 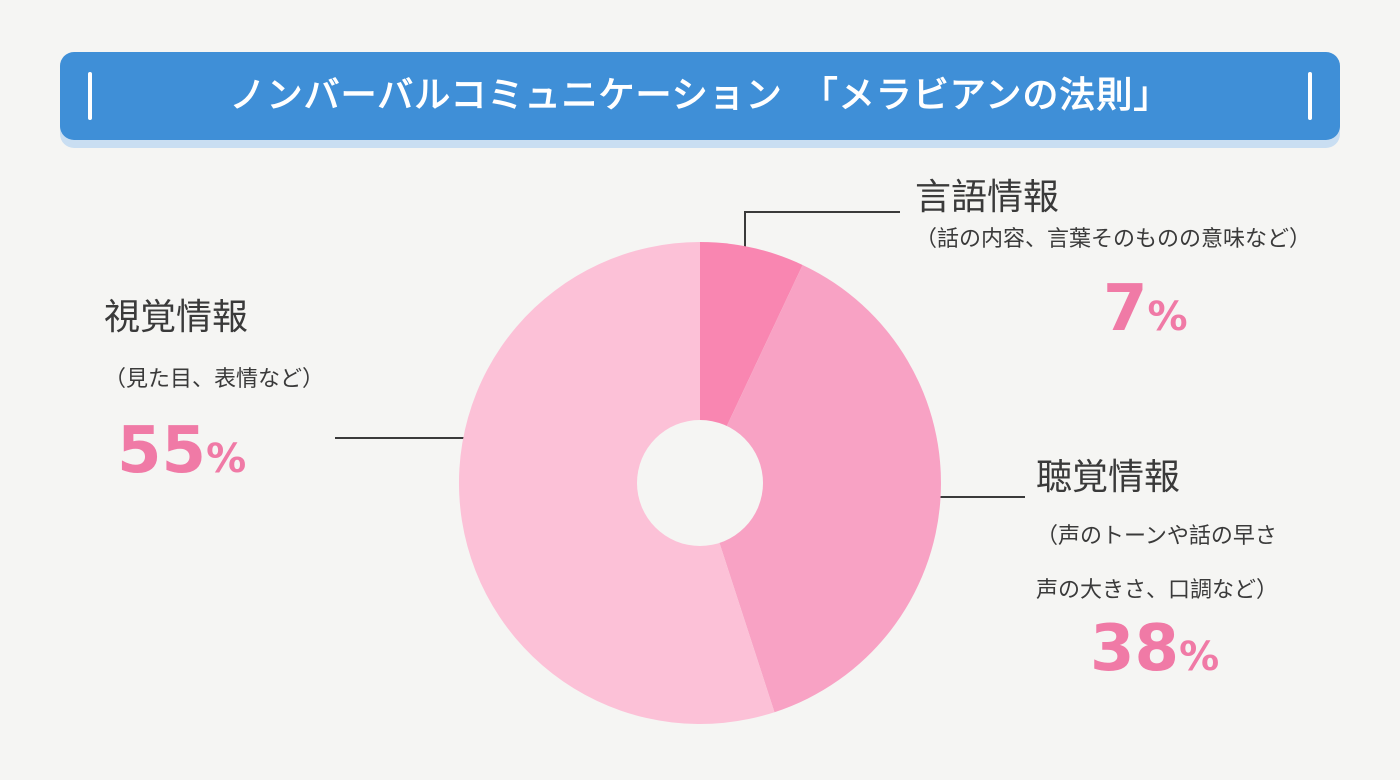 I want to click on banner-right-bar, so click(x=1310, y=96).